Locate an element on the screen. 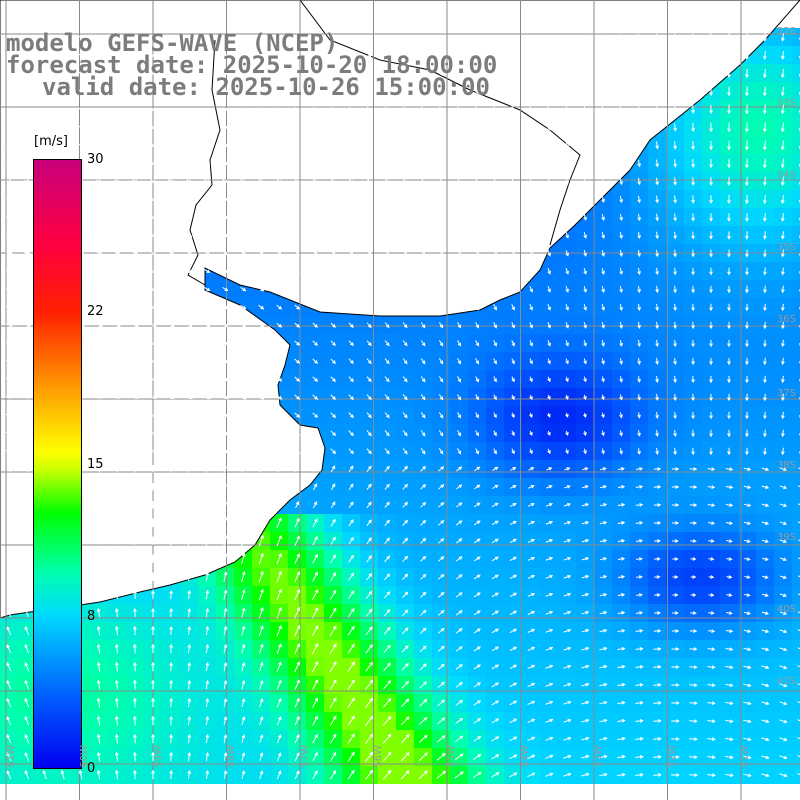 The height and width of the screenshot is (800, 800). lon-label: 55W is located at coordinates (451, 756).